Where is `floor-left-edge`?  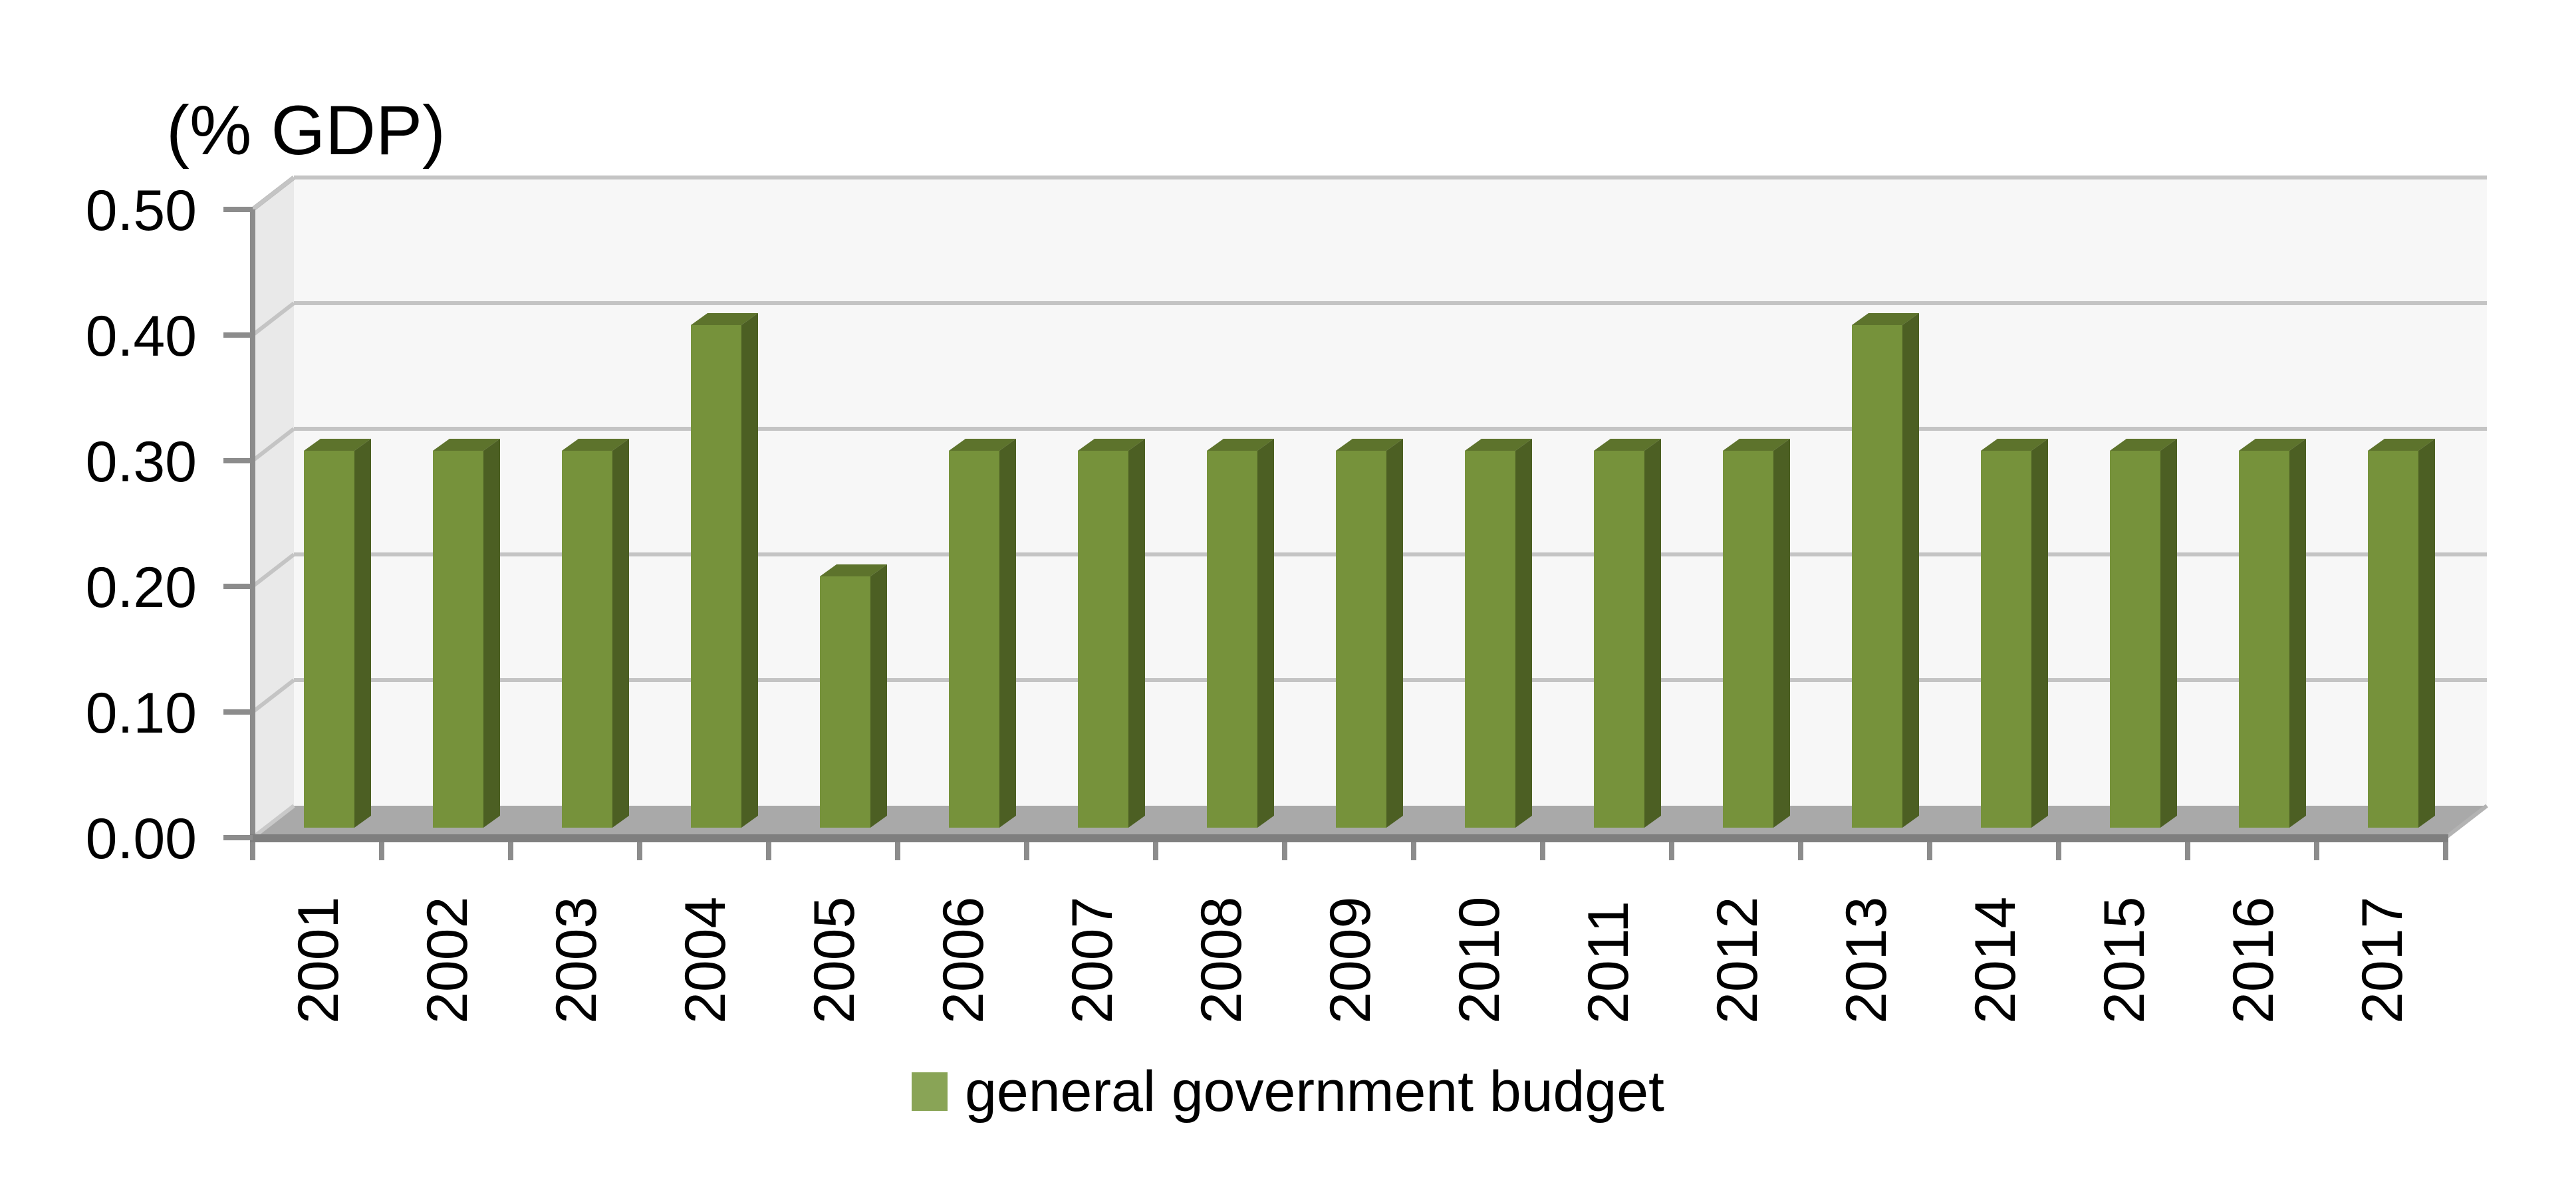
floor-left-edge is located at coordinates (273, 822).